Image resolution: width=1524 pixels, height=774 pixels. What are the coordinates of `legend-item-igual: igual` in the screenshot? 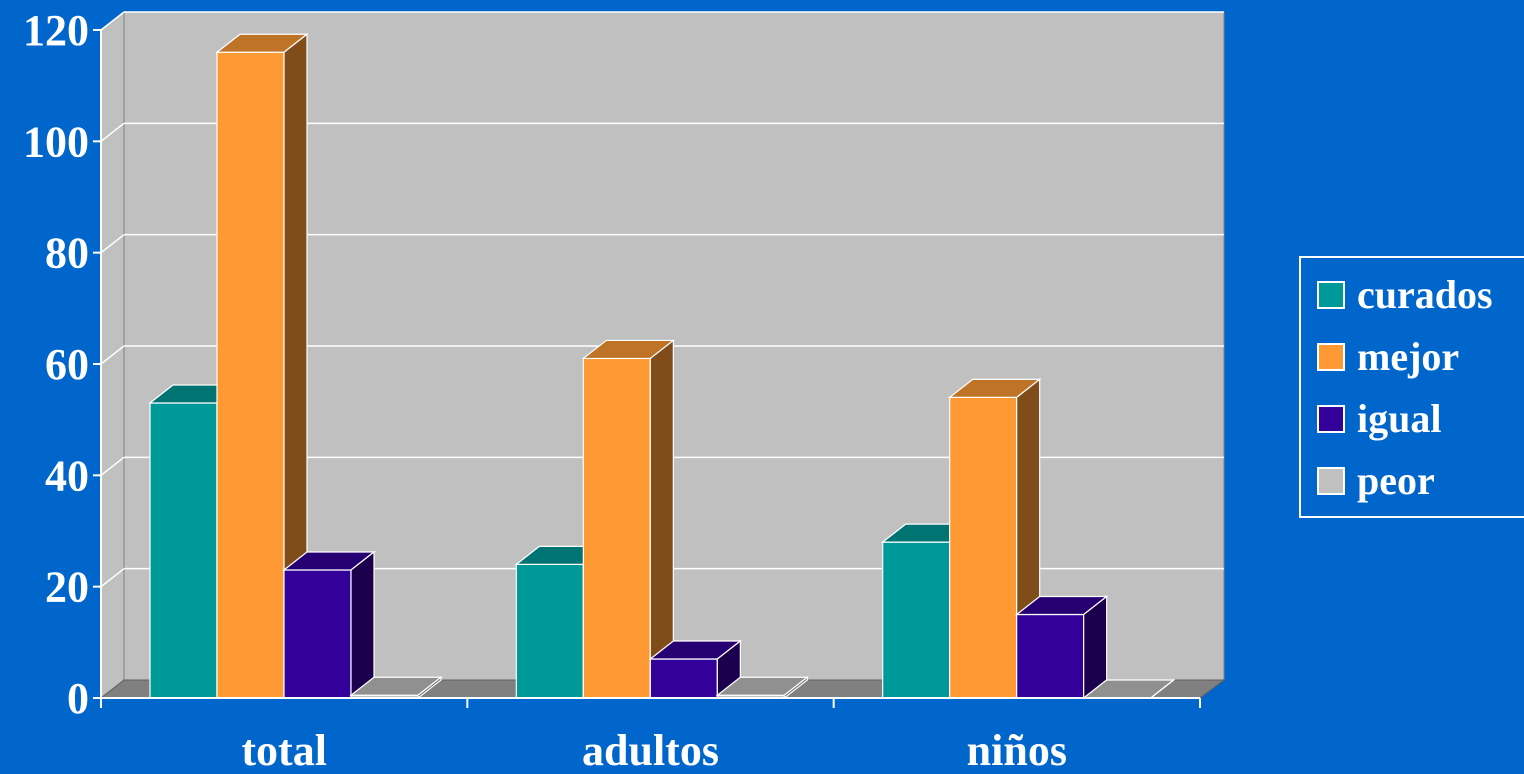 It's located at (1379, 419).